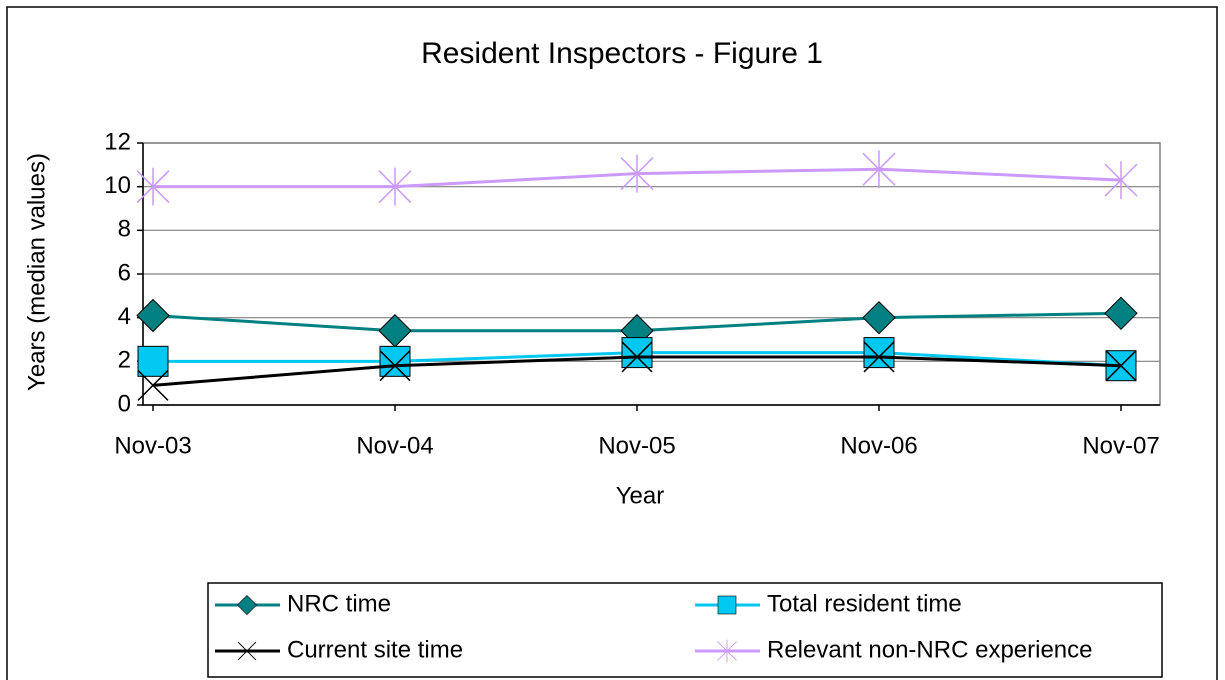  Describe the element at coordinates (124, 403) in the screenshot. I see `y-tick-label: 0` at that location.